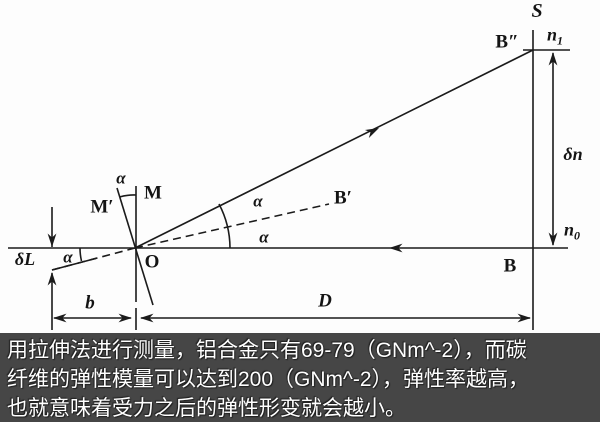 The height and width of the screenshot is (422, 600). What do you see at coordinates (573, 154) in the screenshot?
I see `label-delta-n: δn` at bounding box center [573, 154].